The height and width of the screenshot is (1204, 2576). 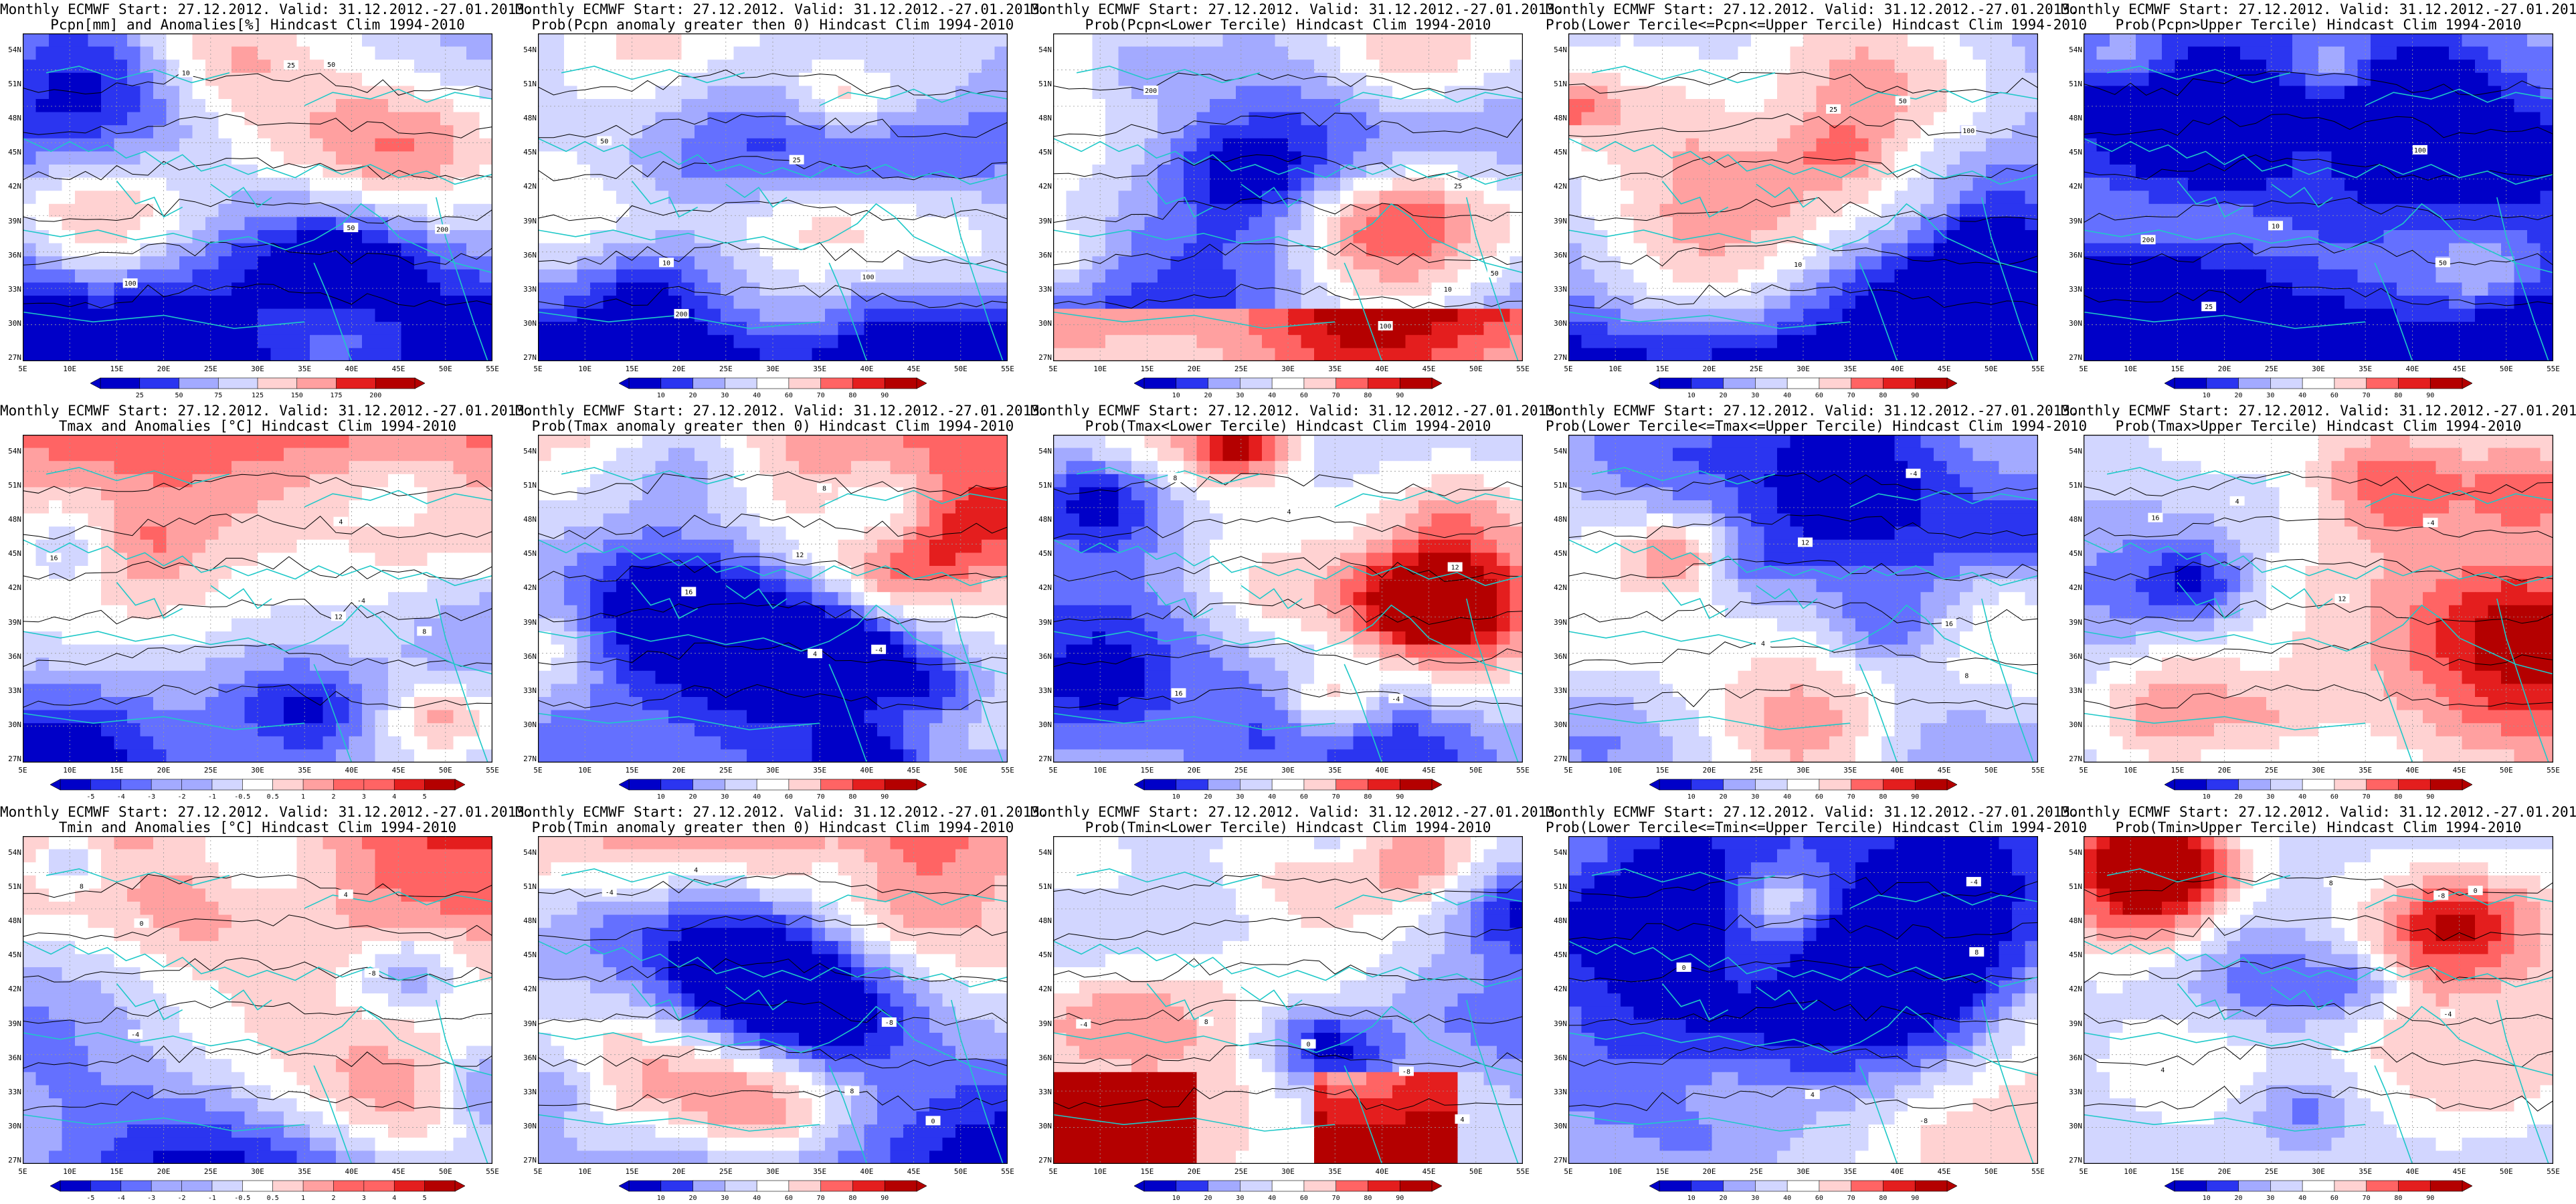 What do you see at coordinates (1616, 369) in the screenshot?
I see `longitude-label: 10E` at bounding box center [1616, 369].